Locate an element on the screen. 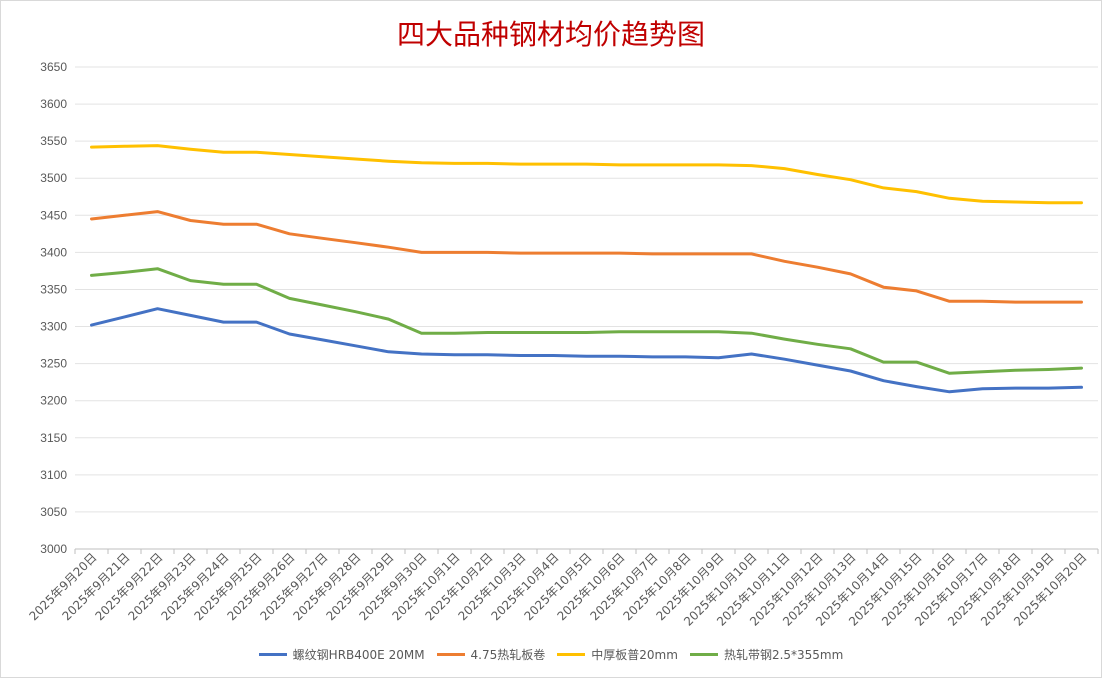 The height and width of the screenshot is (678, 1102). y-tick-label: 3350 is located at coordinates (53, 289).